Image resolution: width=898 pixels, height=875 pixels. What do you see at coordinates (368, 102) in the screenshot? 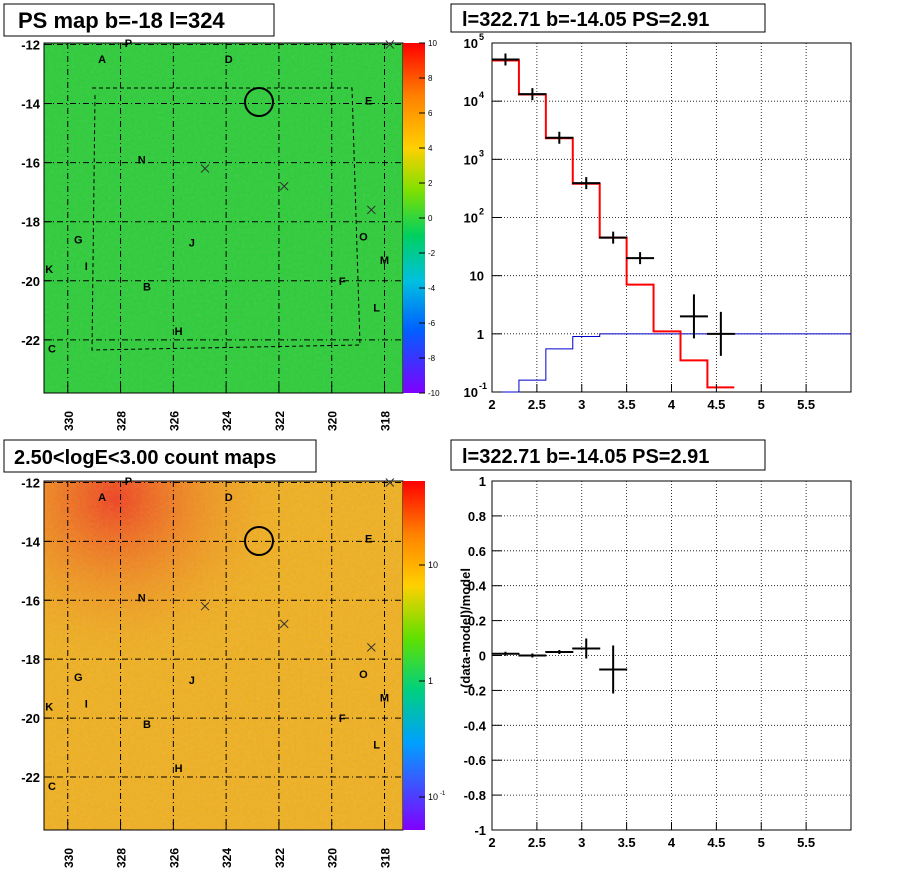
I see `ps-map-source-label: E` at bounding box center [368, 102].